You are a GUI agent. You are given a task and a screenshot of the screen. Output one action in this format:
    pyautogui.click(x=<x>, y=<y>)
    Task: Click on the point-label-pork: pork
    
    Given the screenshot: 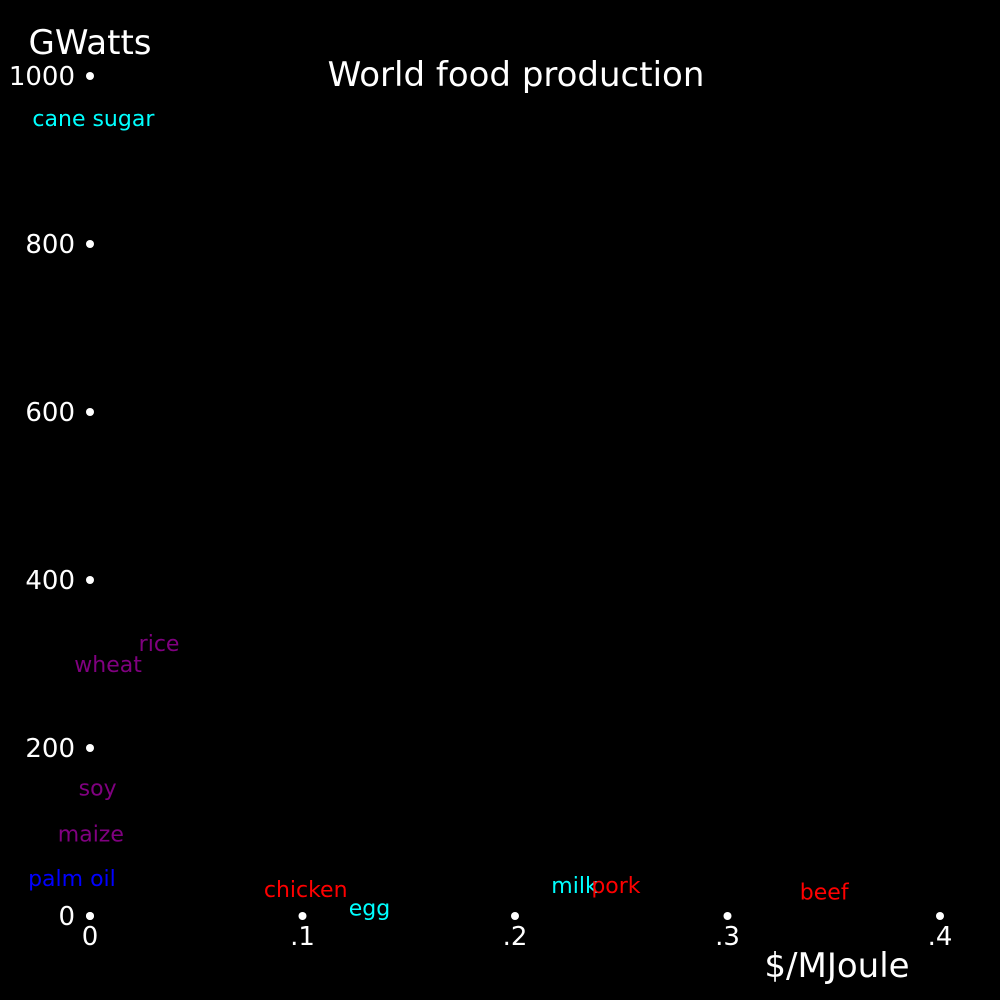 What is the action you would take?
    pyautogui.click(x=615, y=886)
    